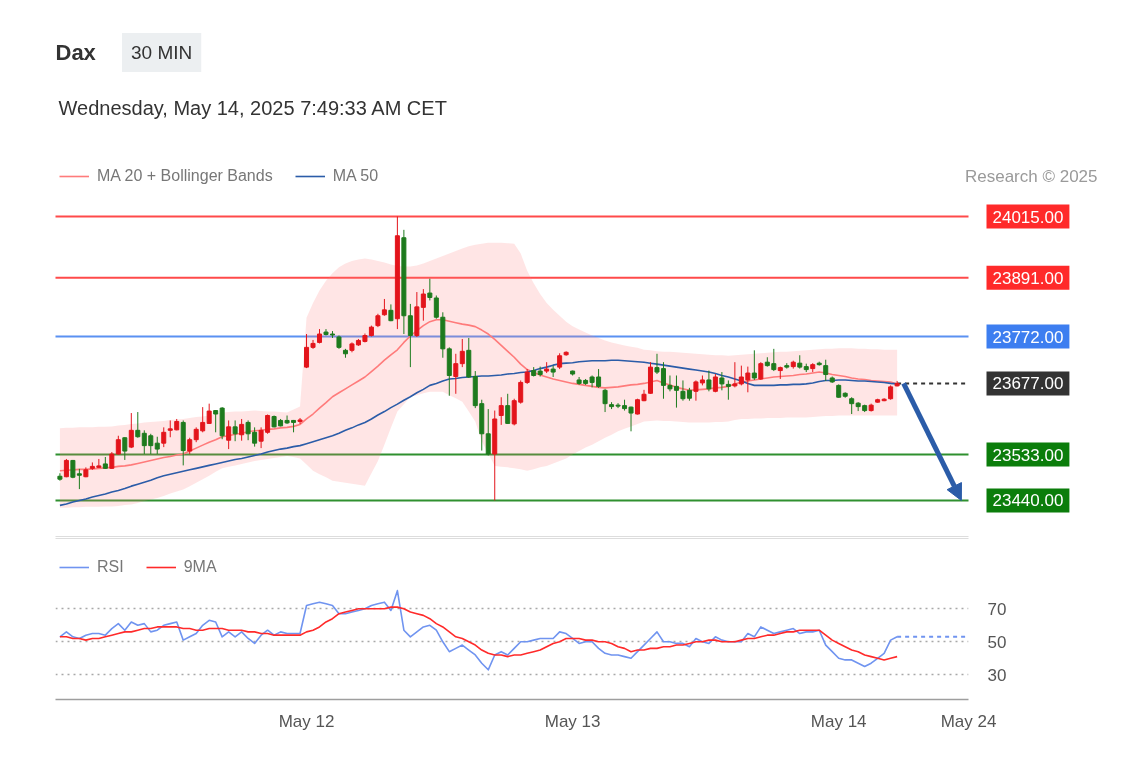 This screenshot has height=784, width=1141. What do you see at coordinates (306, 721) in the screenshot?
I see `x-tick-label: May 12` at bounding box center [306, 721].